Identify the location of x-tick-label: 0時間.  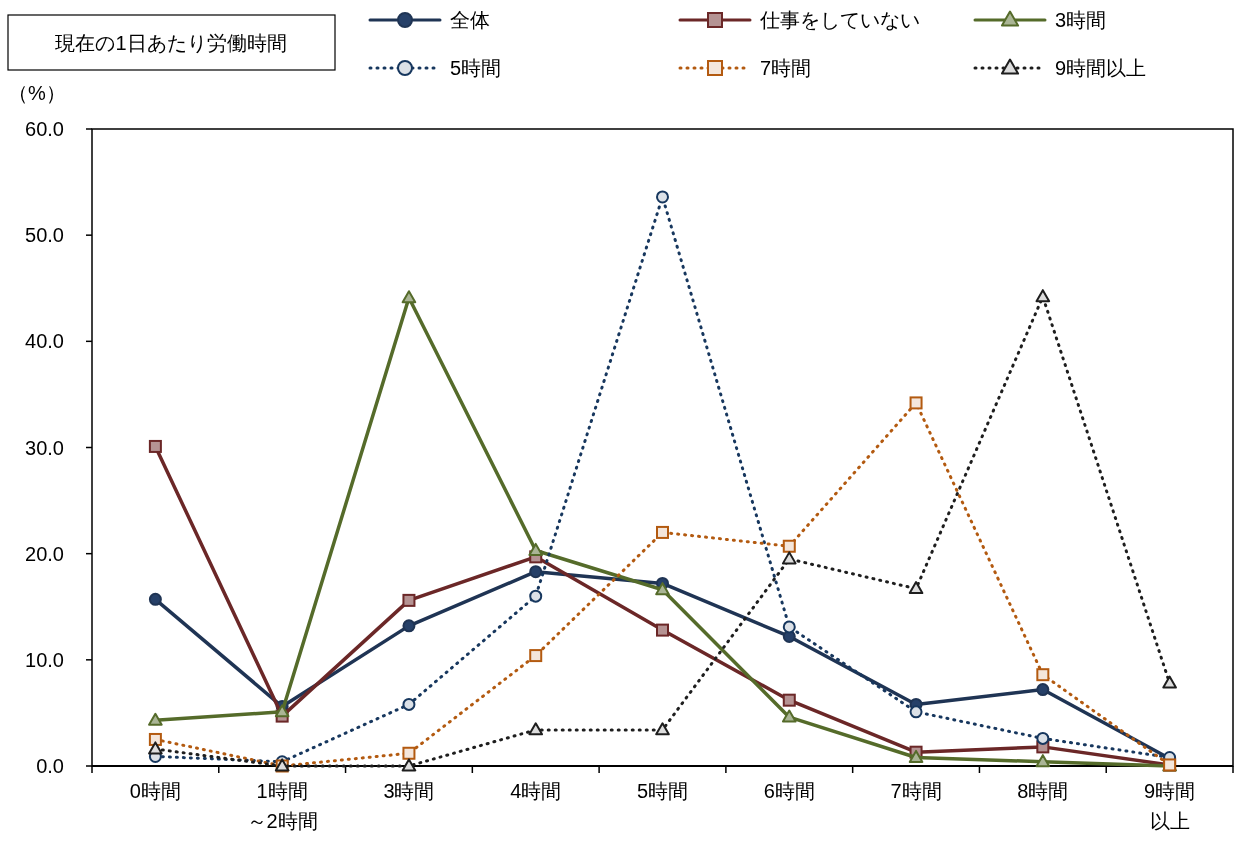
(155, 791).